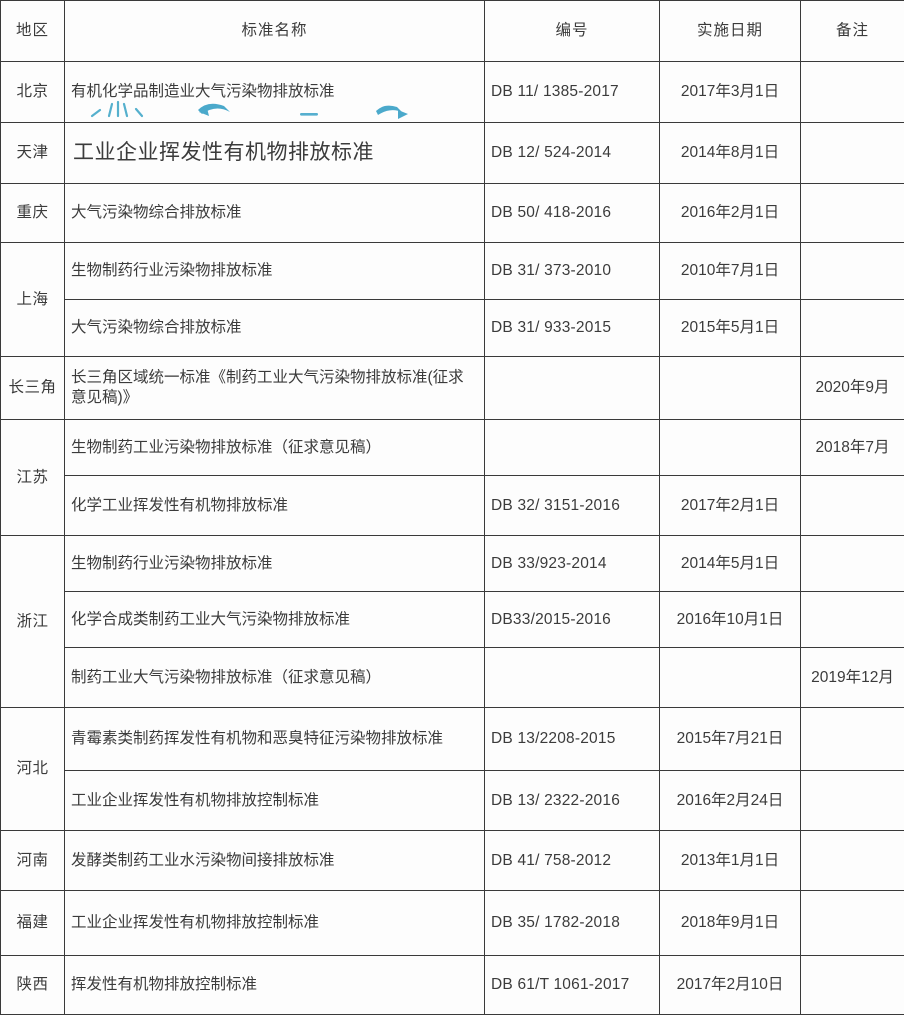 The width and height of the screenshot is (904, 1021). I want to click on table-row: 大气污染物综合排放标准 DB 31/ 933-2015 2015年5月1日, so click(452, 328).